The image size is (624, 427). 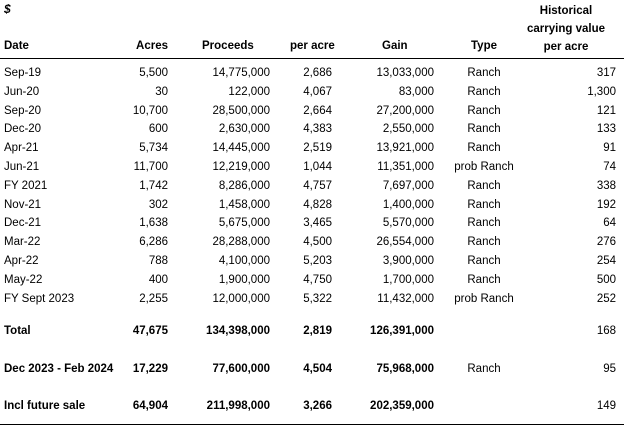 I want to click on table-row-acres: 2,255, so click(x=153, y=298).